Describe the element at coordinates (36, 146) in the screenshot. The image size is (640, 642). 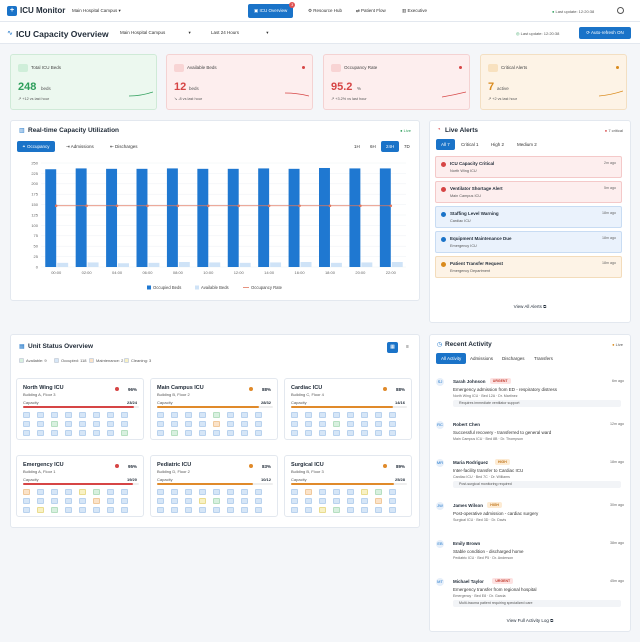
I see `tab-occupancy: ⚭ Occupancy` at that location.